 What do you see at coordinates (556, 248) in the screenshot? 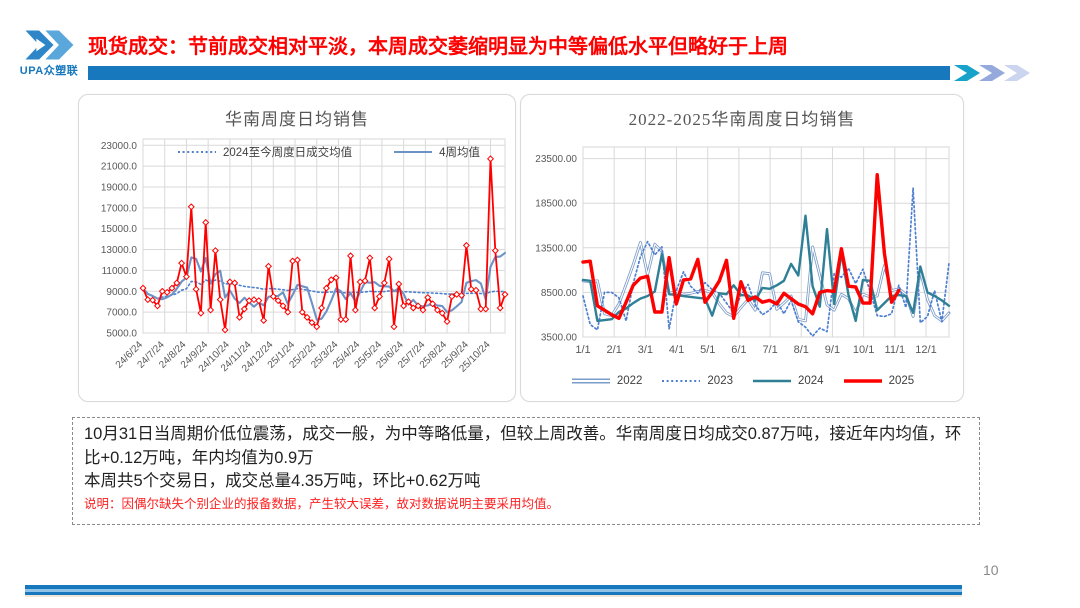
I see `svg-text: 13500.00` at bounding box center [556, 248].